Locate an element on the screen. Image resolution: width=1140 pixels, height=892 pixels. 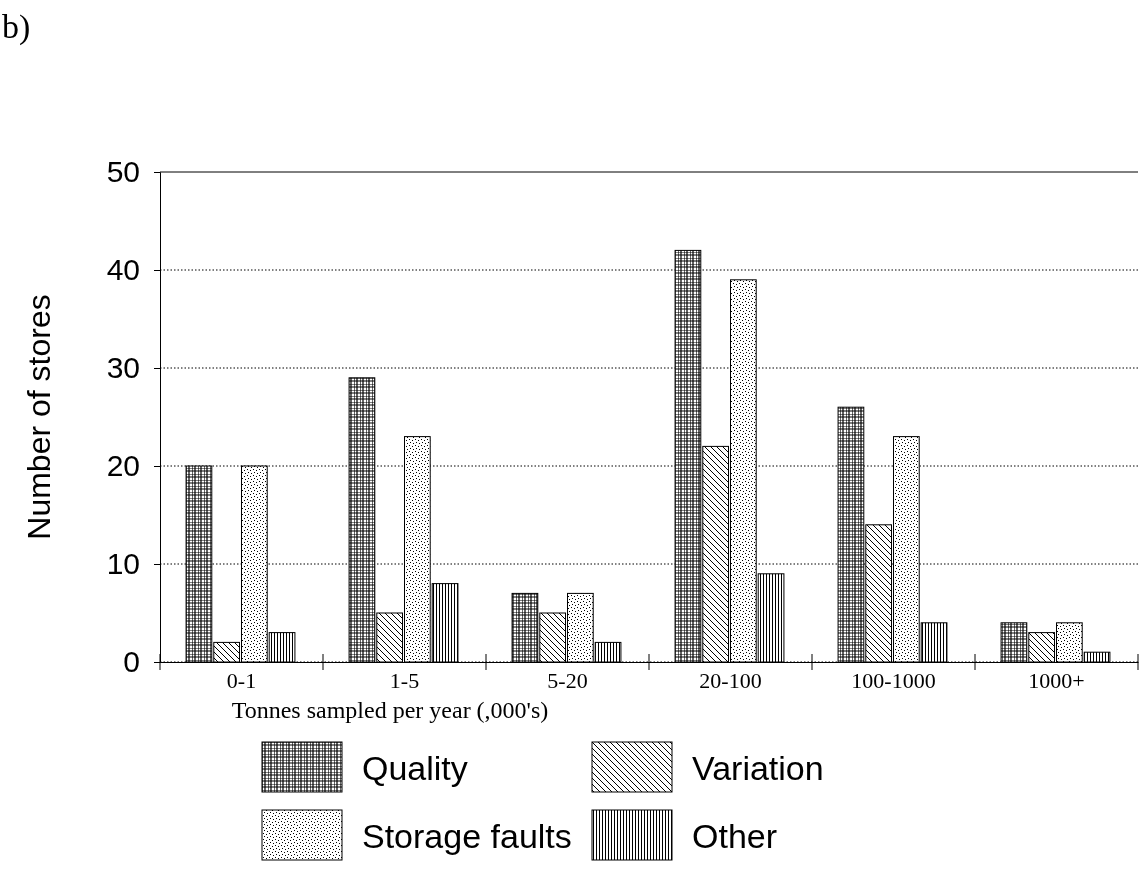
text: b) is located at coordinates (16, 27).